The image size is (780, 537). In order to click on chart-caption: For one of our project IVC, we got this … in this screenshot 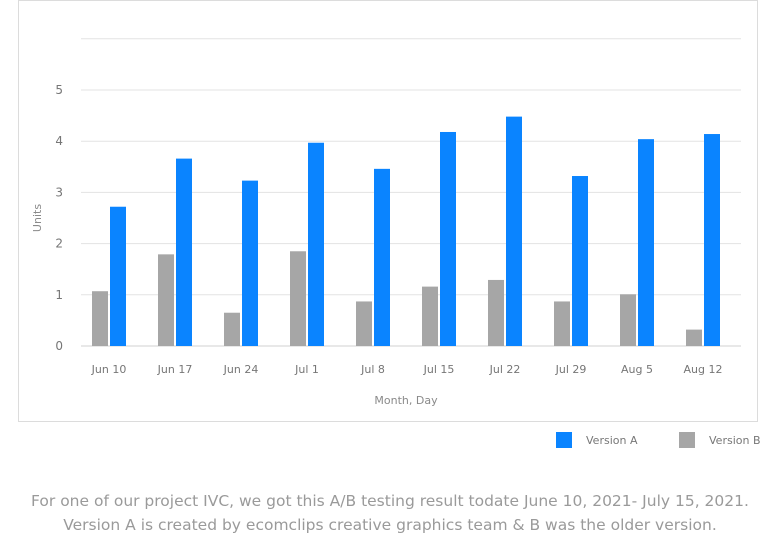, I will do `click(390, 513)`.